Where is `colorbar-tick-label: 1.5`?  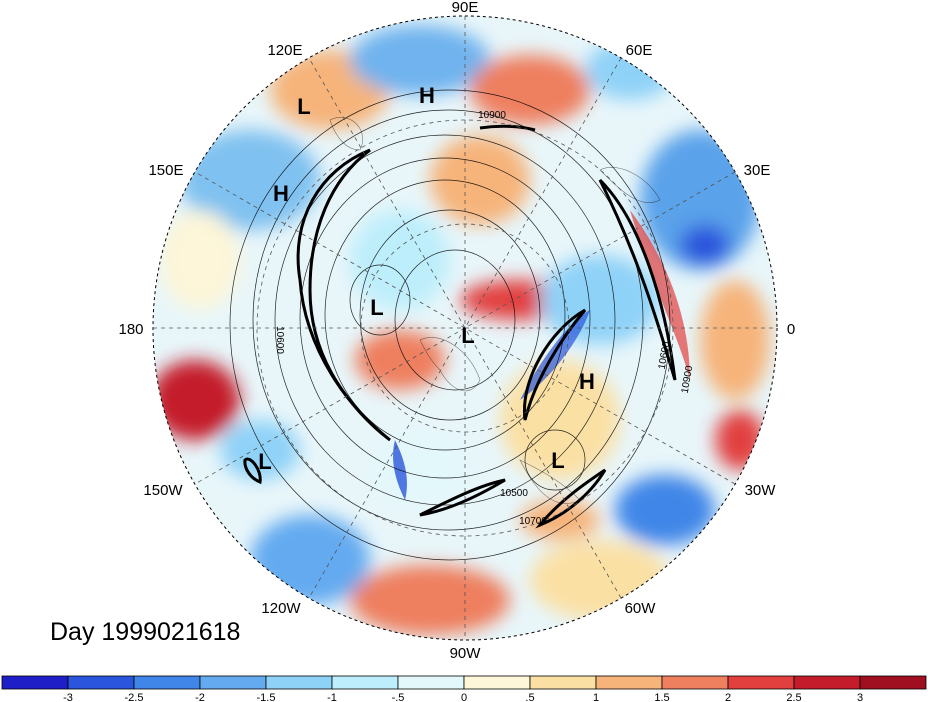
colorbar-tick-label: 1.5 is located at coordinates (661, 697).